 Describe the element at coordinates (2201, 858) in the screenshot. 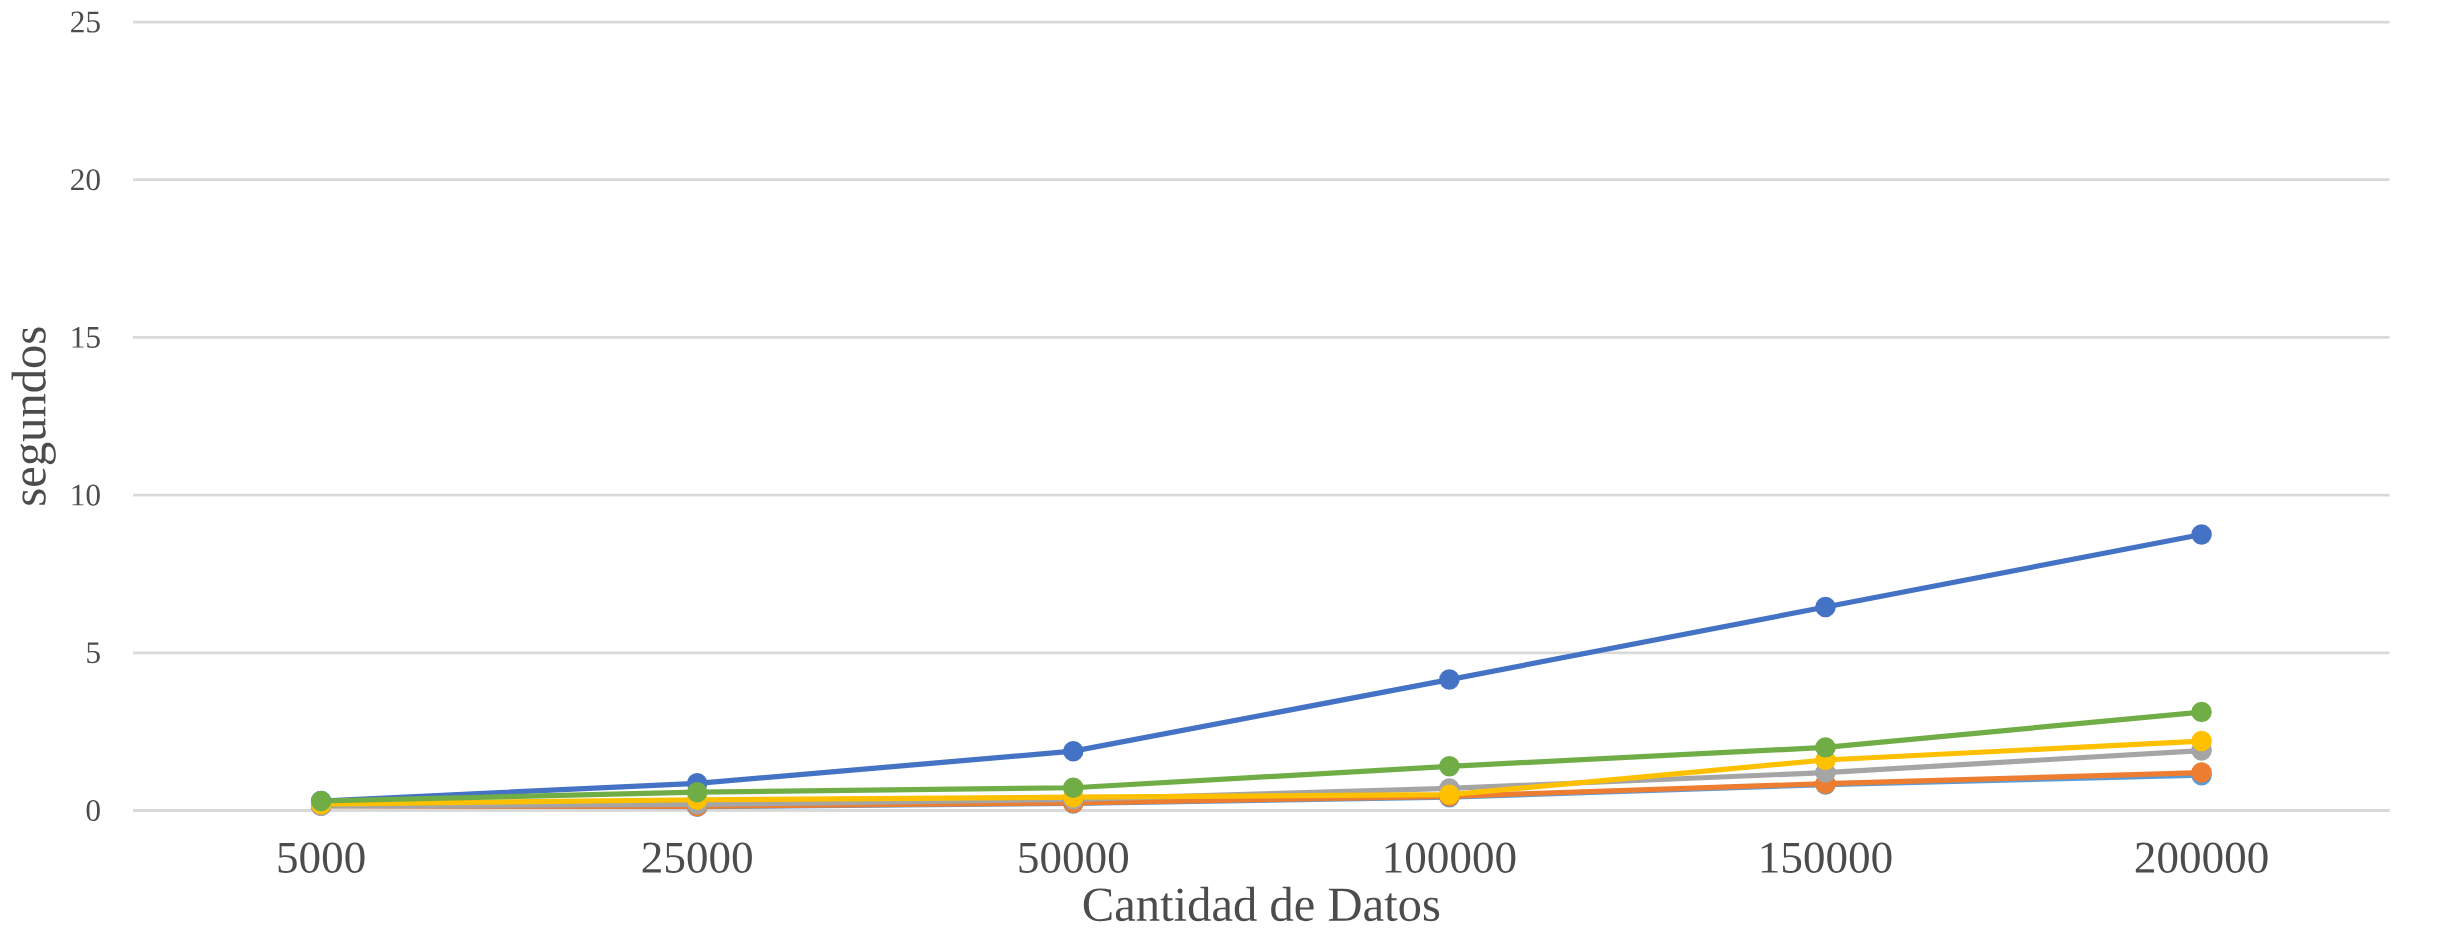

I see `x-tick-label: 200000` at that location.